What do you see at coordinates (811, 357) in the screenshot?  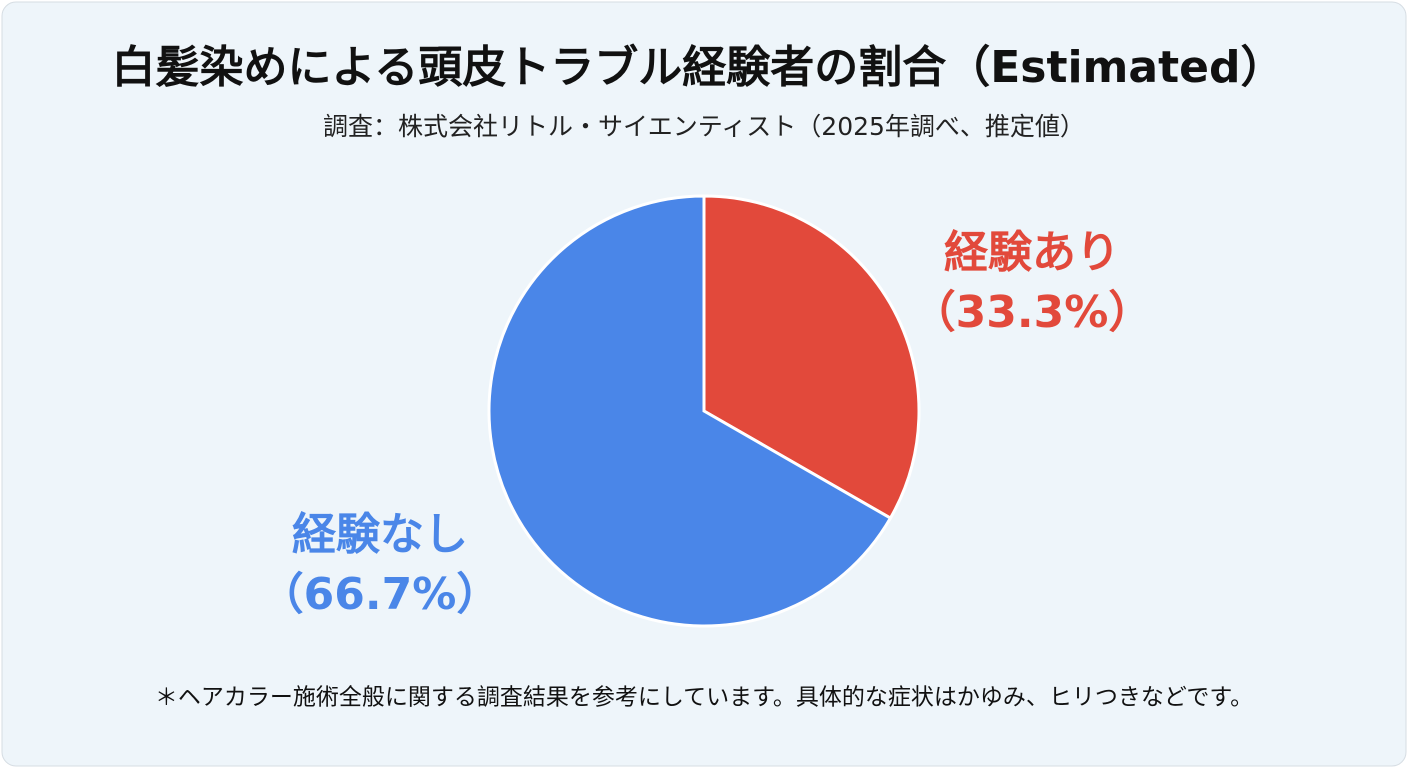 I see `pie-slice` at bounding box center [811, 357].